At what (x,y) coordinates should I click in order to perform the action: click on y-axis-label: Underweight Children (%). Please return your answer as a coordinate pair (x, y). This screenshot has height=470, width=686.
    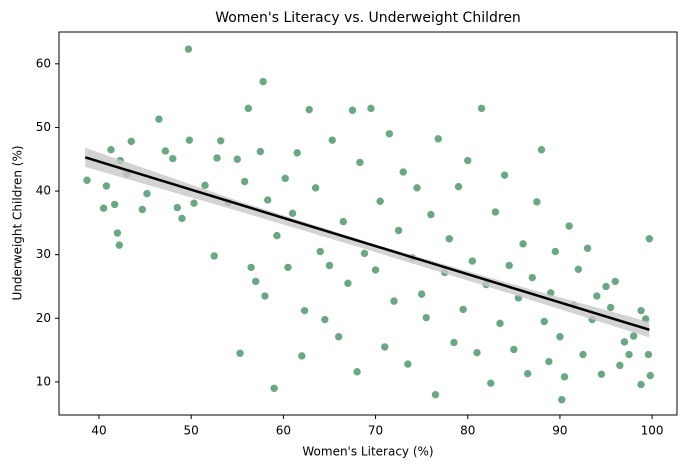
    Looking at the image, I should click on (18, 222).